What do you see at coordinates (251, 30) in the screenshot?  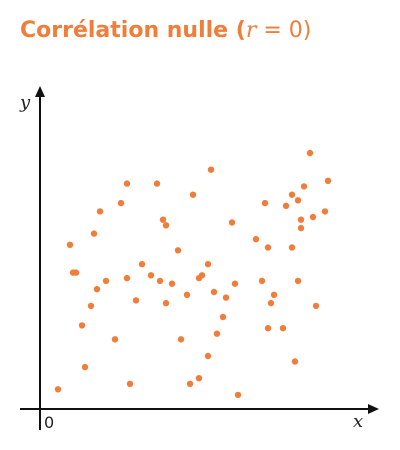 I see `chart-title-variable: r` at bounding box center [251, 30].